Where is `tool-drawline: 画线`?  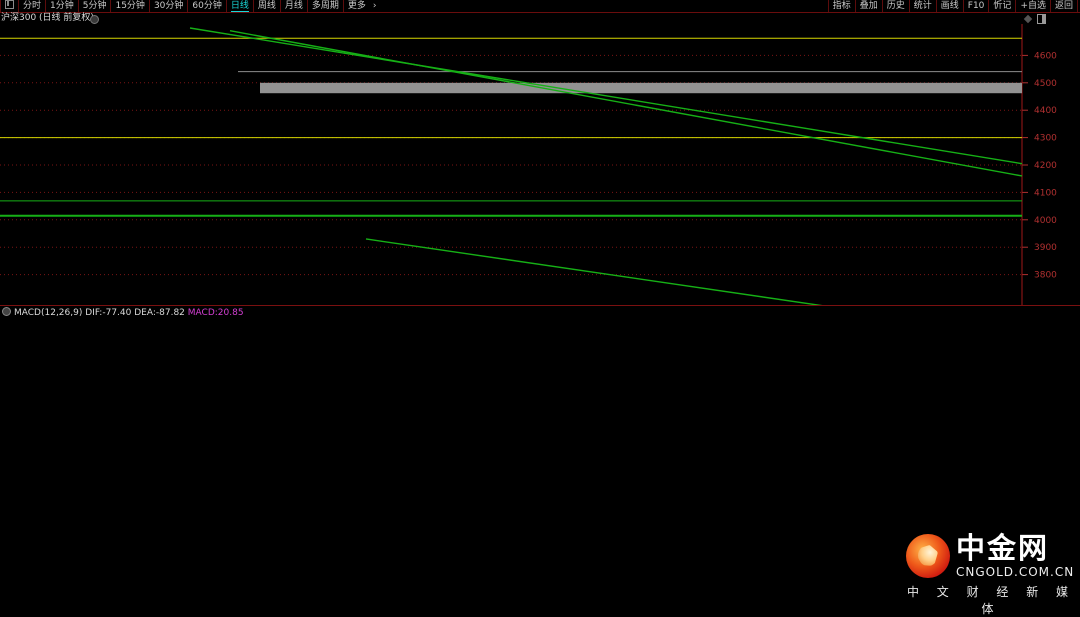 tool-drawline: 画线 is located at coordinates (950, 6).